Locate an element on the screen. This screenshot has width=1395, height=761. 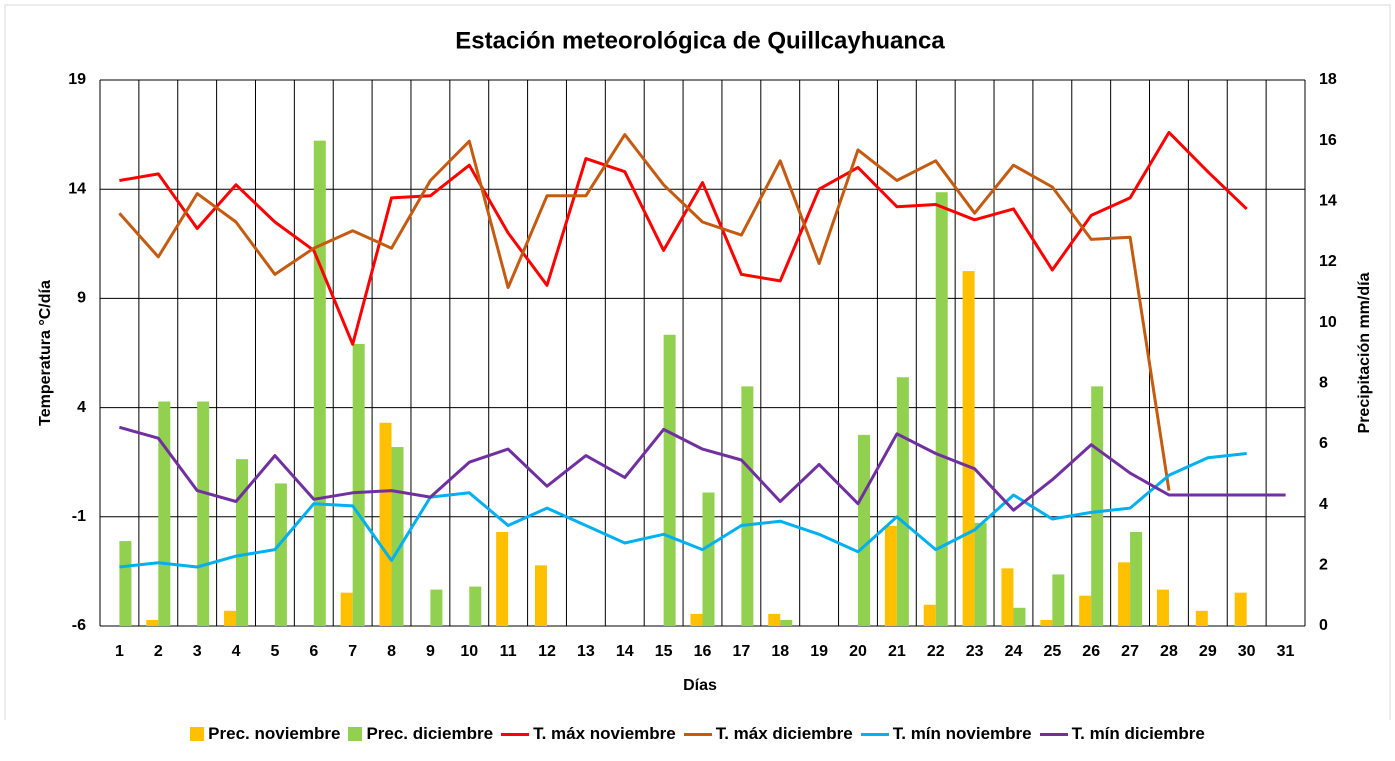
y-tick-label: 14 is located at coordinates (77, 188).